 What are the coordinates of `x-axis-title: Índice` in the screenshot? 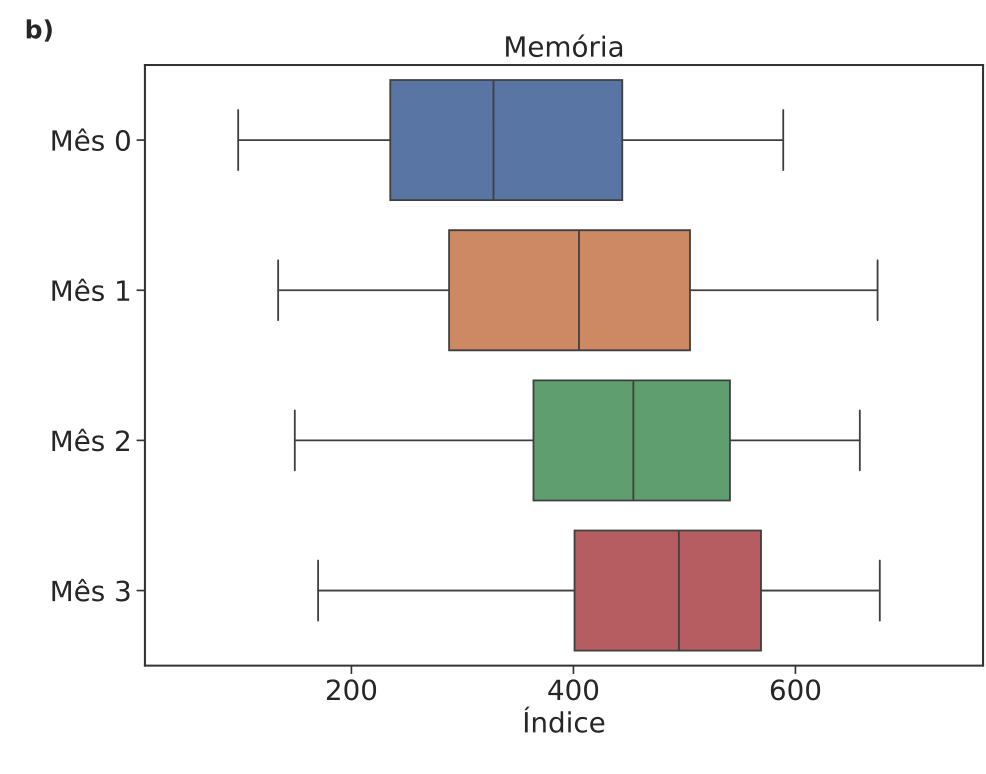 It's located at (564, 719).